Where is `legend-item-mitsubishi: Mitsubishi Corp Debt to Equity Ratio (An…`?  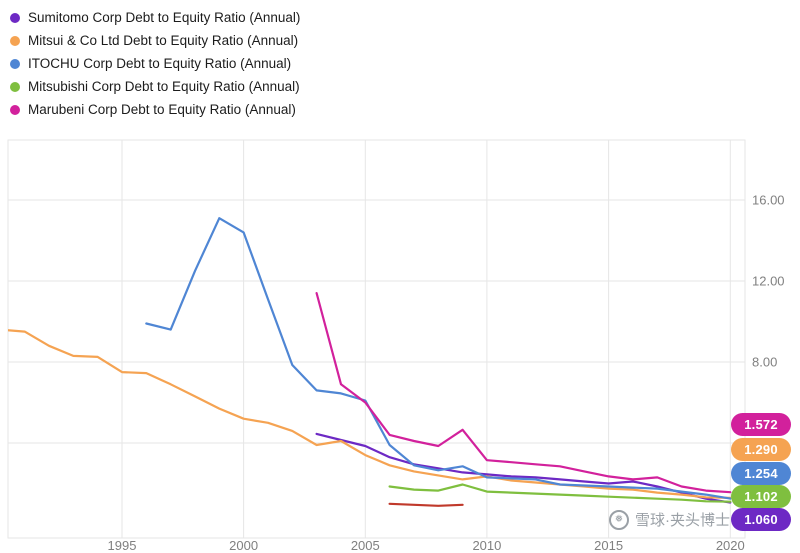
legend-item-mitsubishi: Mitsubishi Corp Debt to Equity Ratio (An… is located at coordinates (155, 86).